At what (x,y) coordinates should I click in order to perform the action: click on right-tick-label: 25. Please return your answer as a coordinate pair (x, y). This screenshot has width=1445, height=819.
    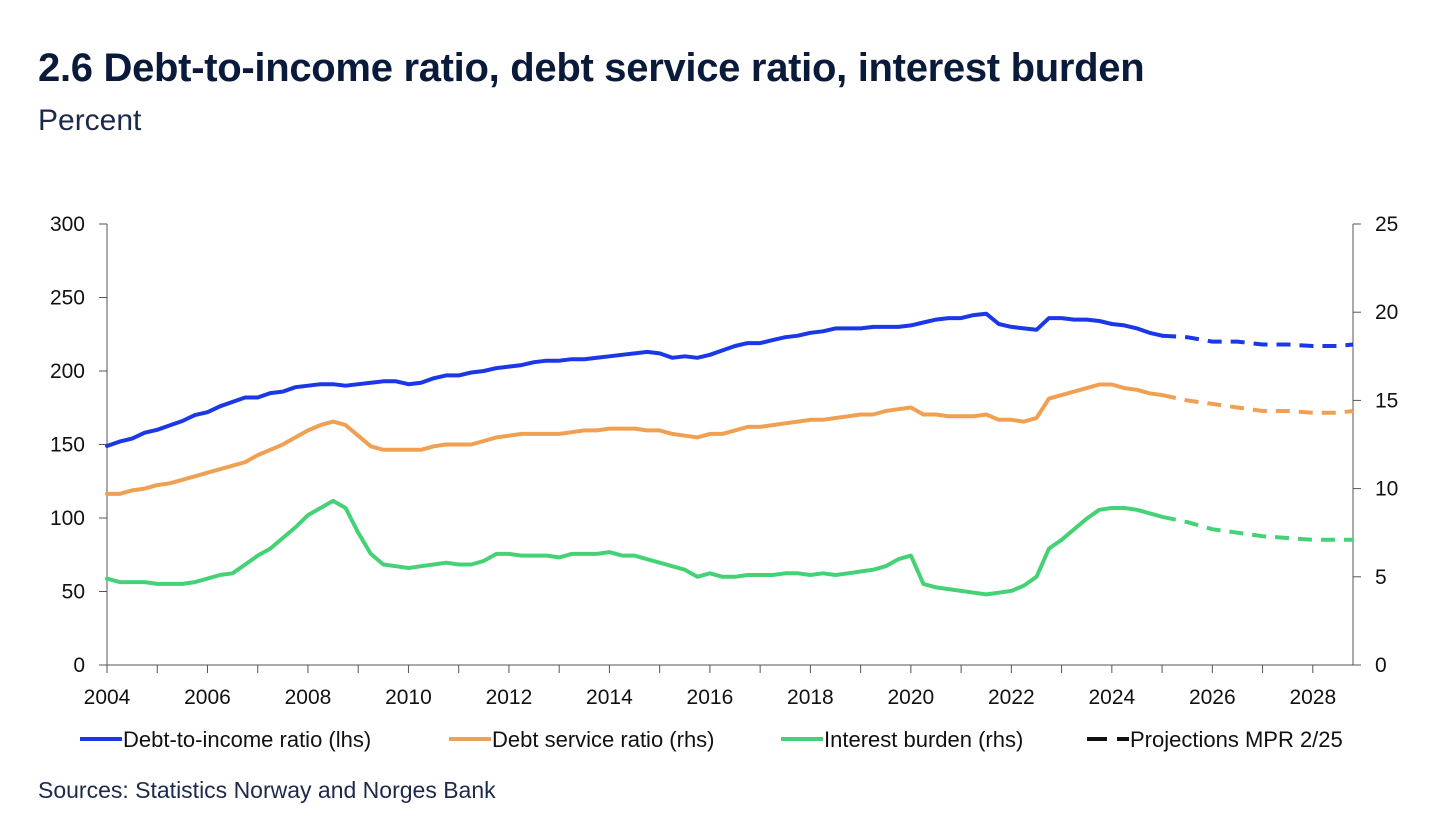
    Looking at the image, I should click on (1386, 224).